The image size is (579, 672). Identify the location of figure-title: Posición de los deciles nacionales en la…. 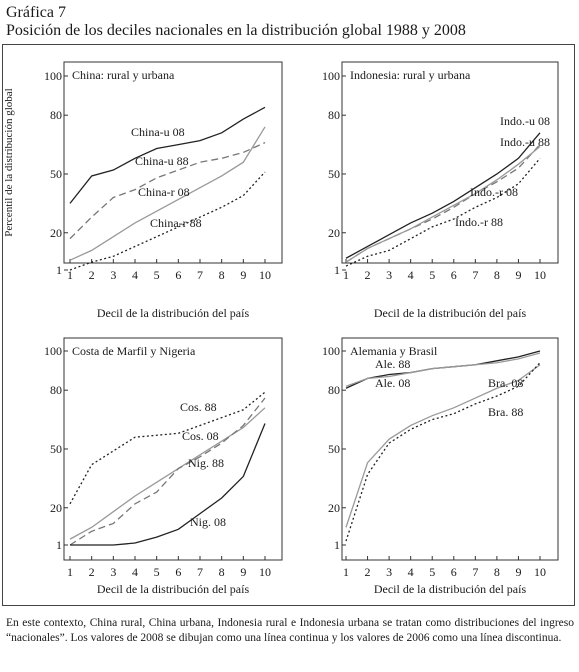
(236, 30).